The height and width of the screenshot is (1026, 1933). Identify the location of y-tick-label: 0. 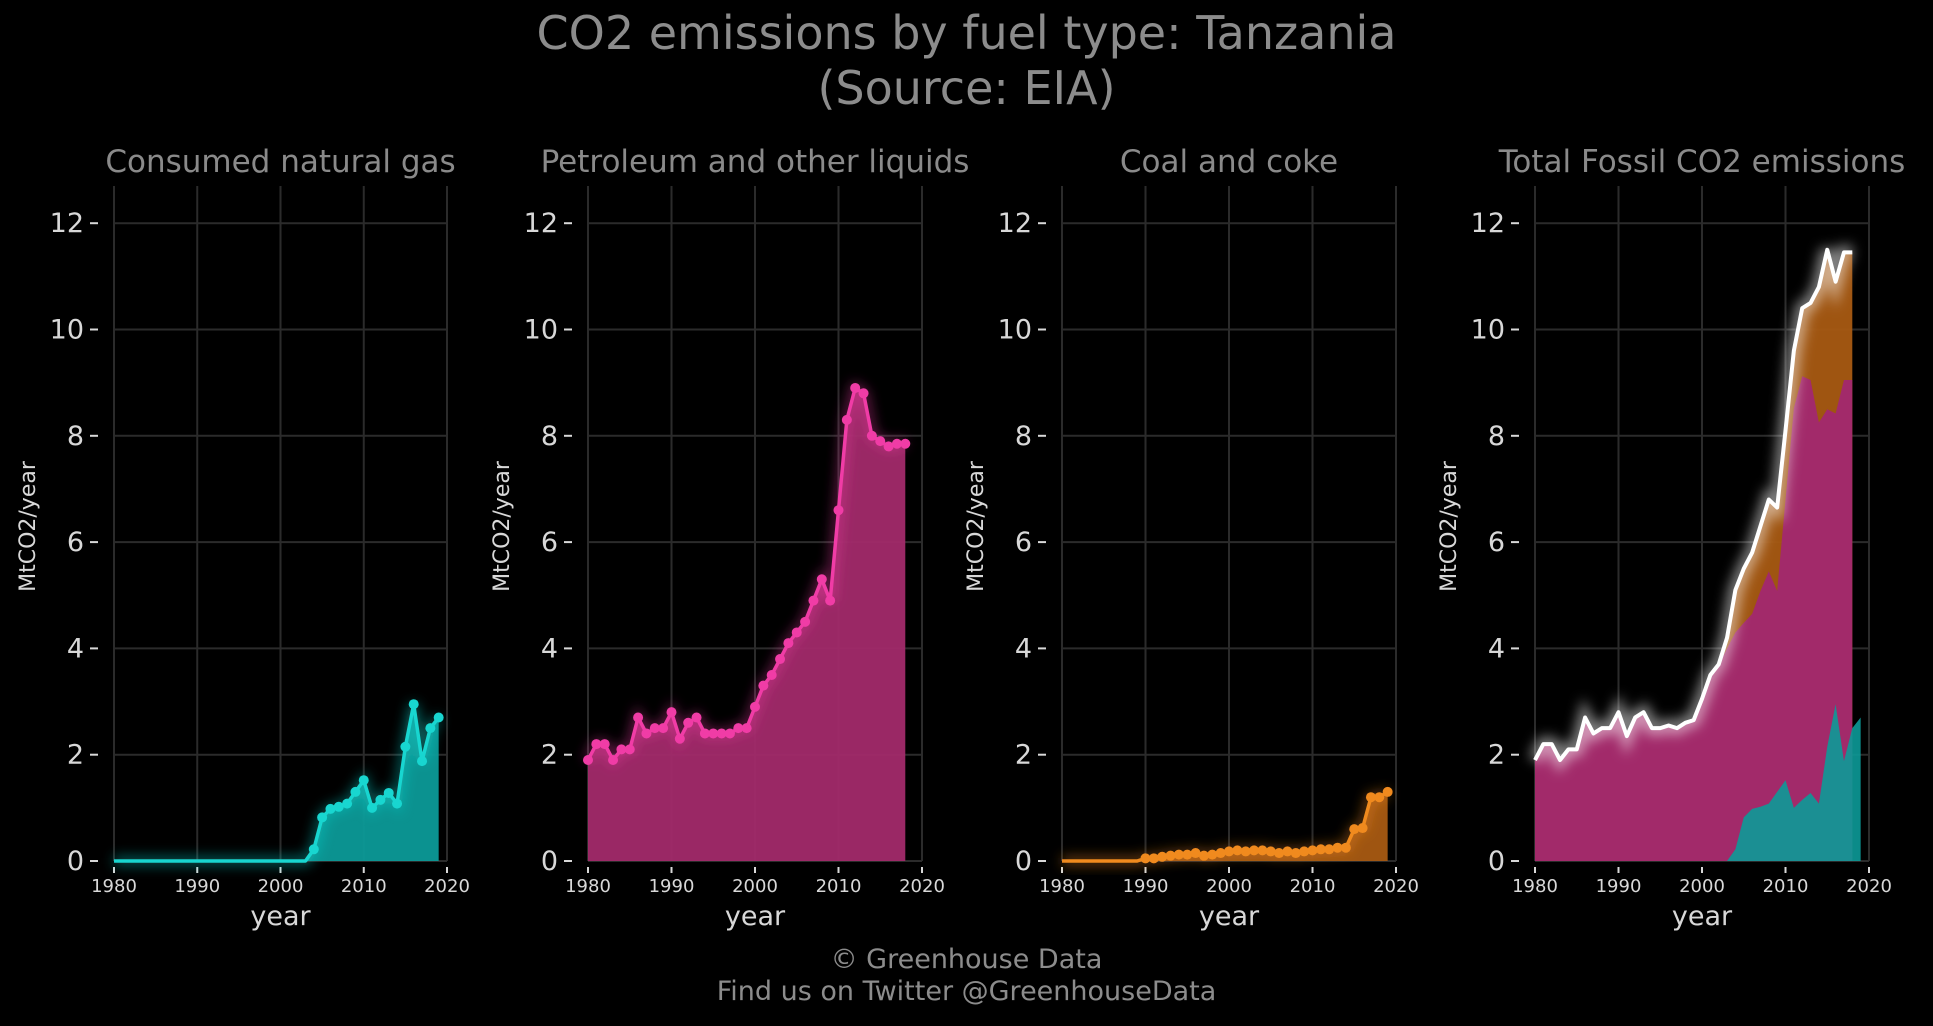
(1023, 861).